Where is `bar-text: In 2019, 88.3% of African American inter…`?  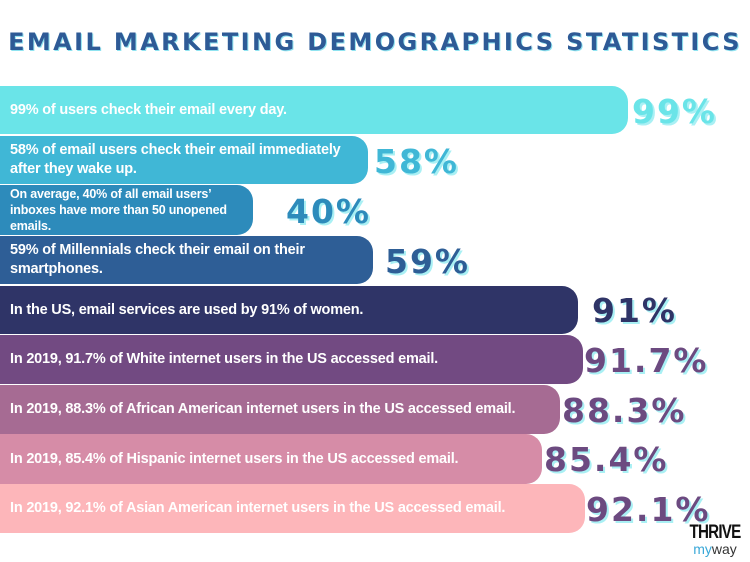 bar-text: In 2019, 88.3% of African American inter… is located at coordinates (263, 409).